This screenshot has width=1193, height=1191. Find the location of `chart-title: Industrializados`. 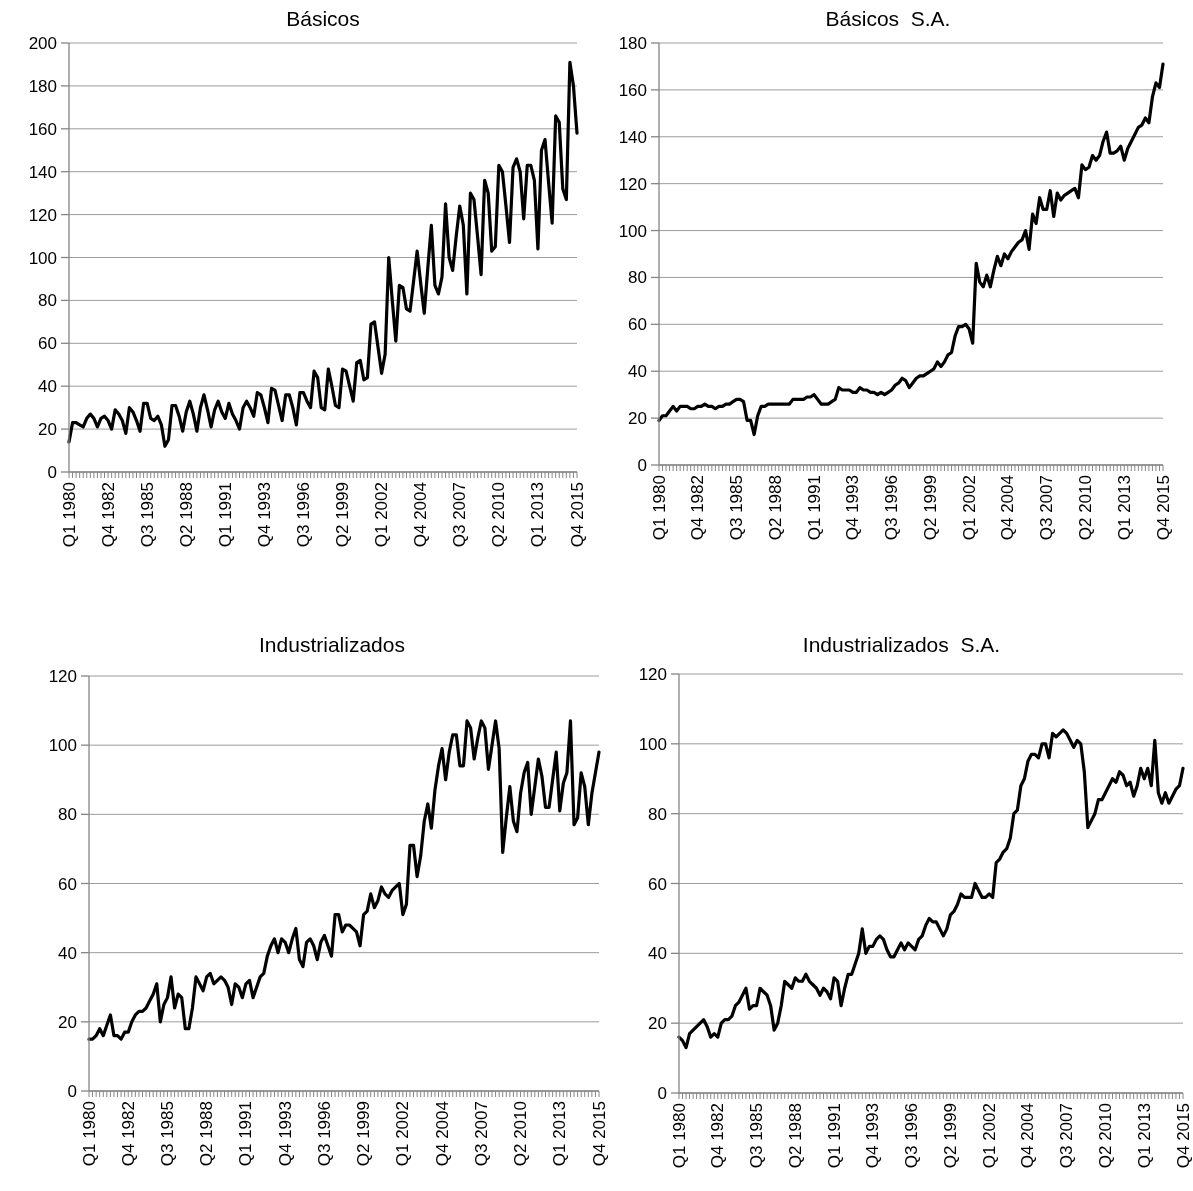

chart-title: Industrializados is located at coordinates (332, 645).